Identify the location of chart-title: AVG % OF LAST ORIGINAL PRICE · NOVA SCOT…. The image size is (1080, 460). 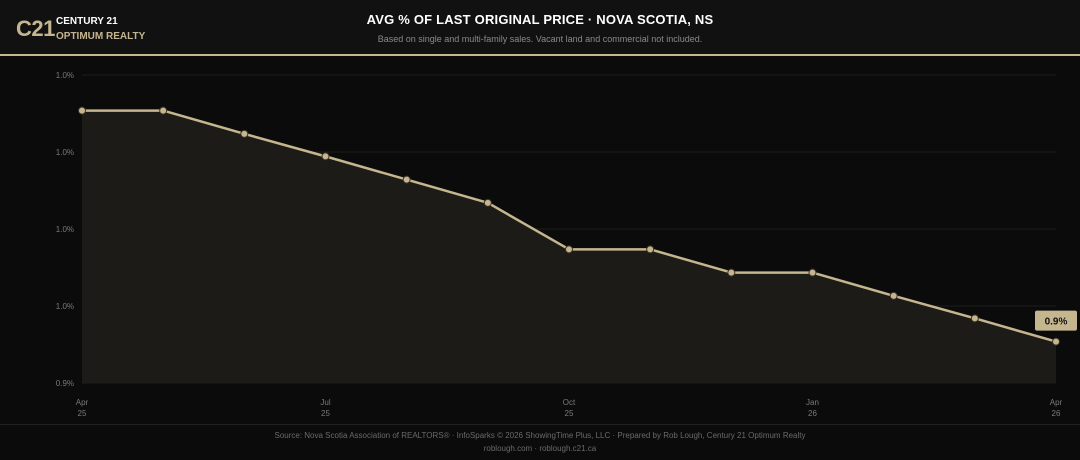
(540, 19).